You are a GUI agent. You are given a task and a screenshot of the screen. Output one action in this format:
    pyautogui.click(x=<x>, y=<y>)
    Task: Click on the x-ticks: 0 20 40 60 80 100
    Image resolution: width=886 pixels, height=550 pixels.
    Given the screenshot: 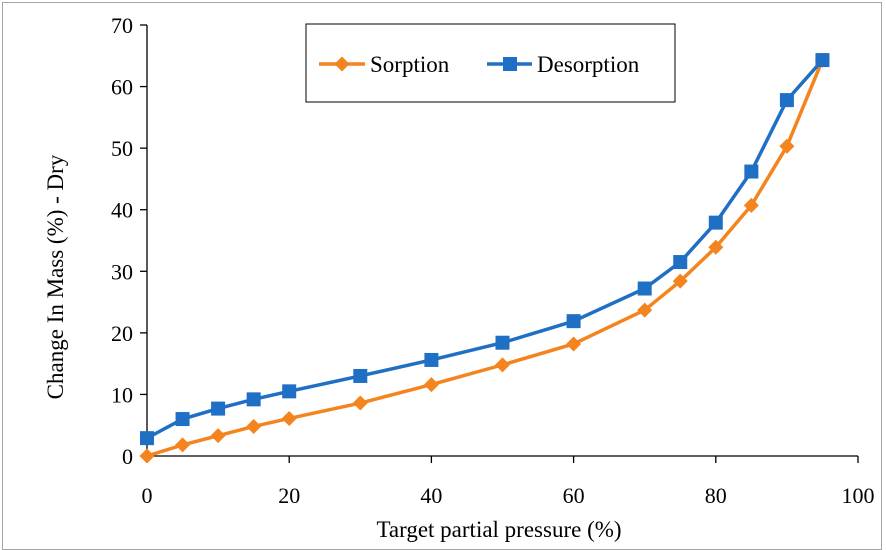 What is the action you would take?
    pyautogui.click(x=508, y=482)
    